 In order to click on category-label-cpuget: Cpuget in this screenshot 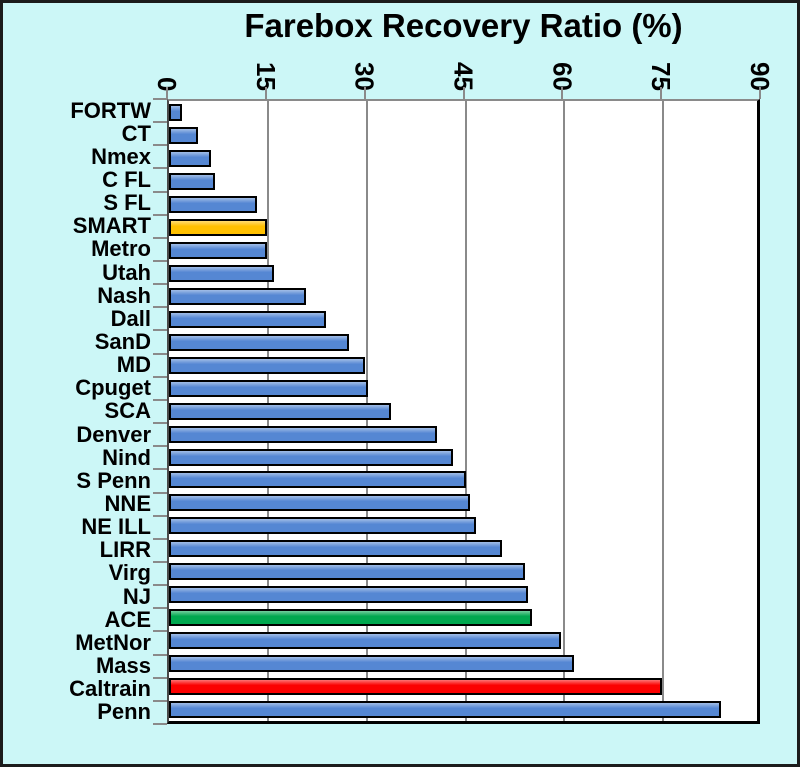, I will do `click(113, 388)`.